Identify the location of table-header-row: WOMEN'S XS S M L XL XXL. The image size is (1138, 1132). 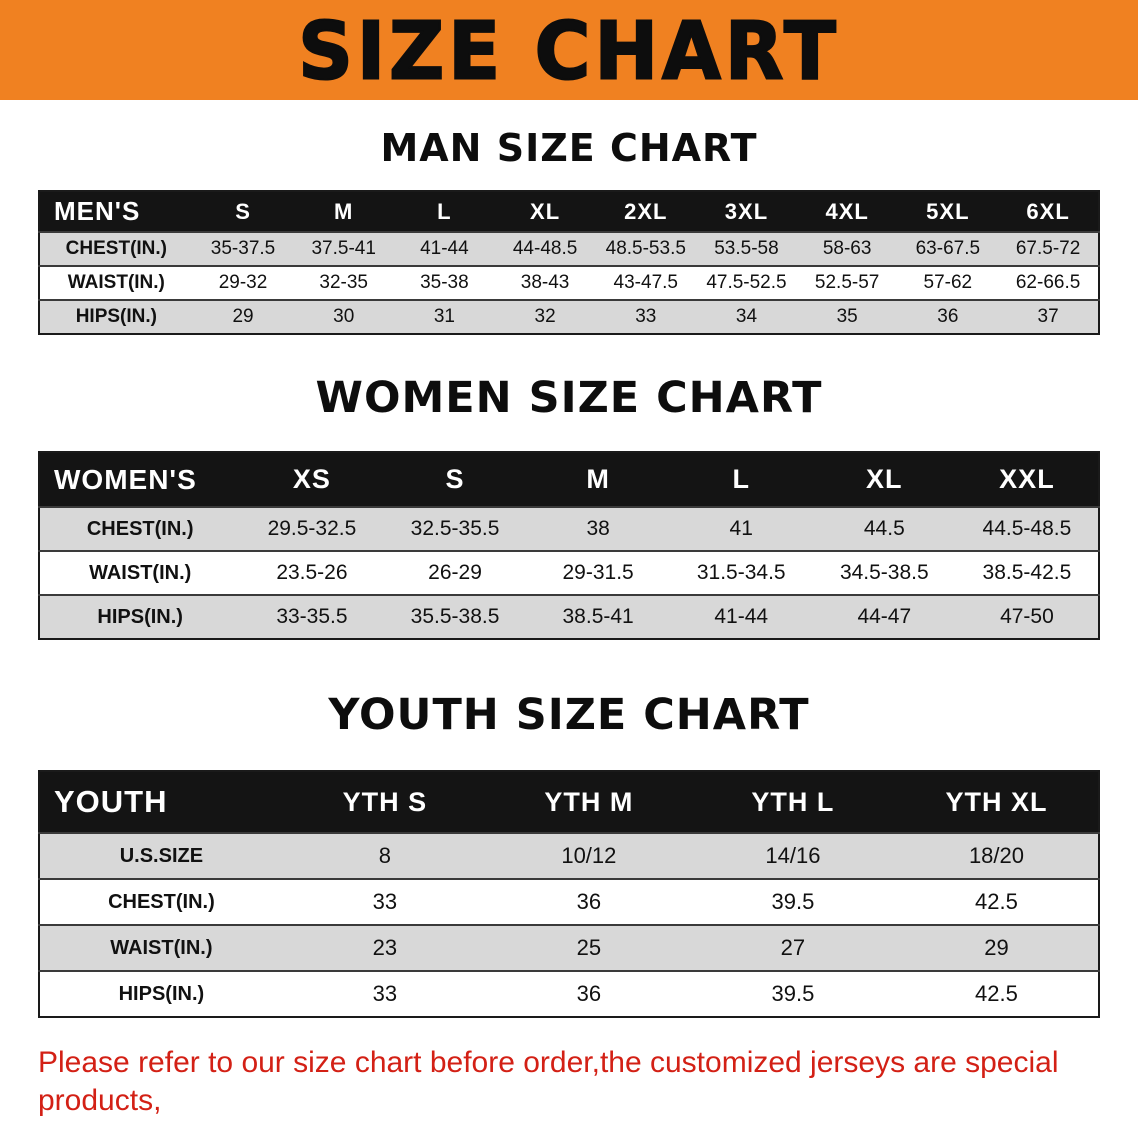
(569, 479).